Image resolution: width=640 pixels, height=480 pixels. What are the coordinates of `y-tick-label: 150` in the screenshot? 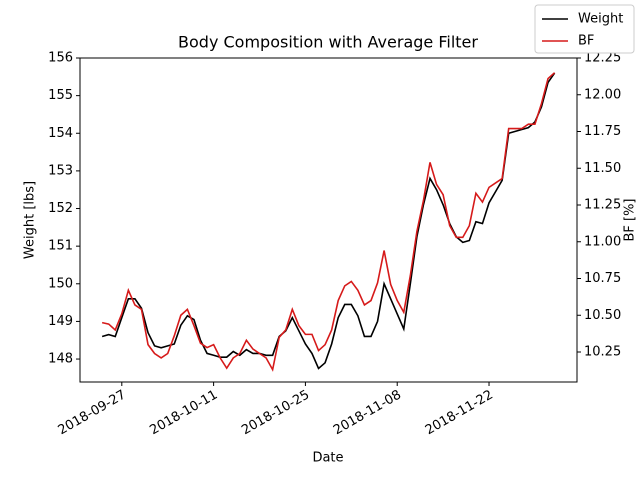 It's located at (60, 283).